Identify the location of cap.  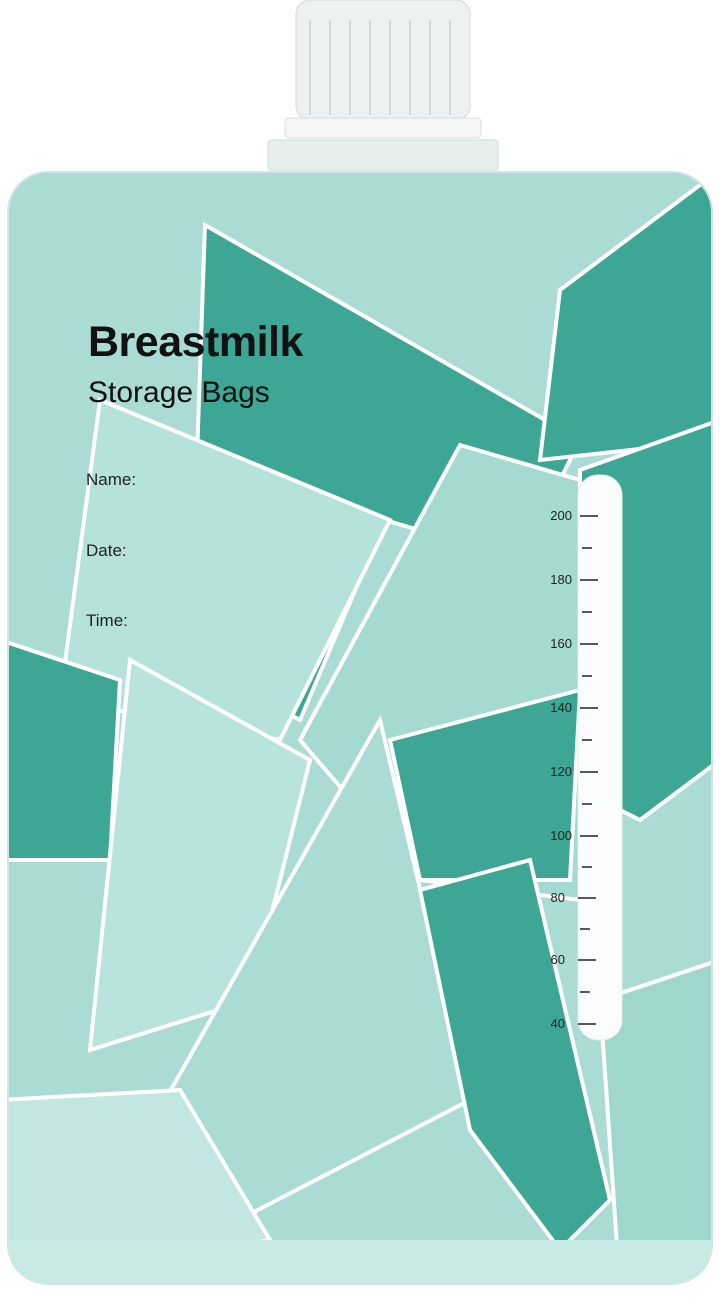
(383, 85).